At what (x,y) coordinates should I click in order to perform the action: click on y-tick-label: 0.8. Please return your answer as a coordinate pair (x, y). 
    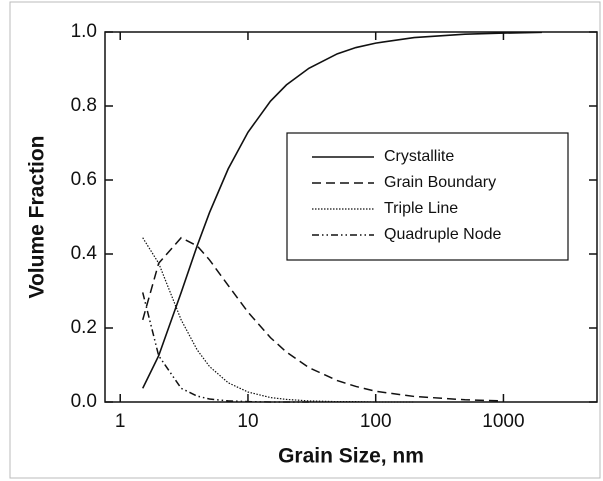
    Looking at the image, I should click on (84, 105).